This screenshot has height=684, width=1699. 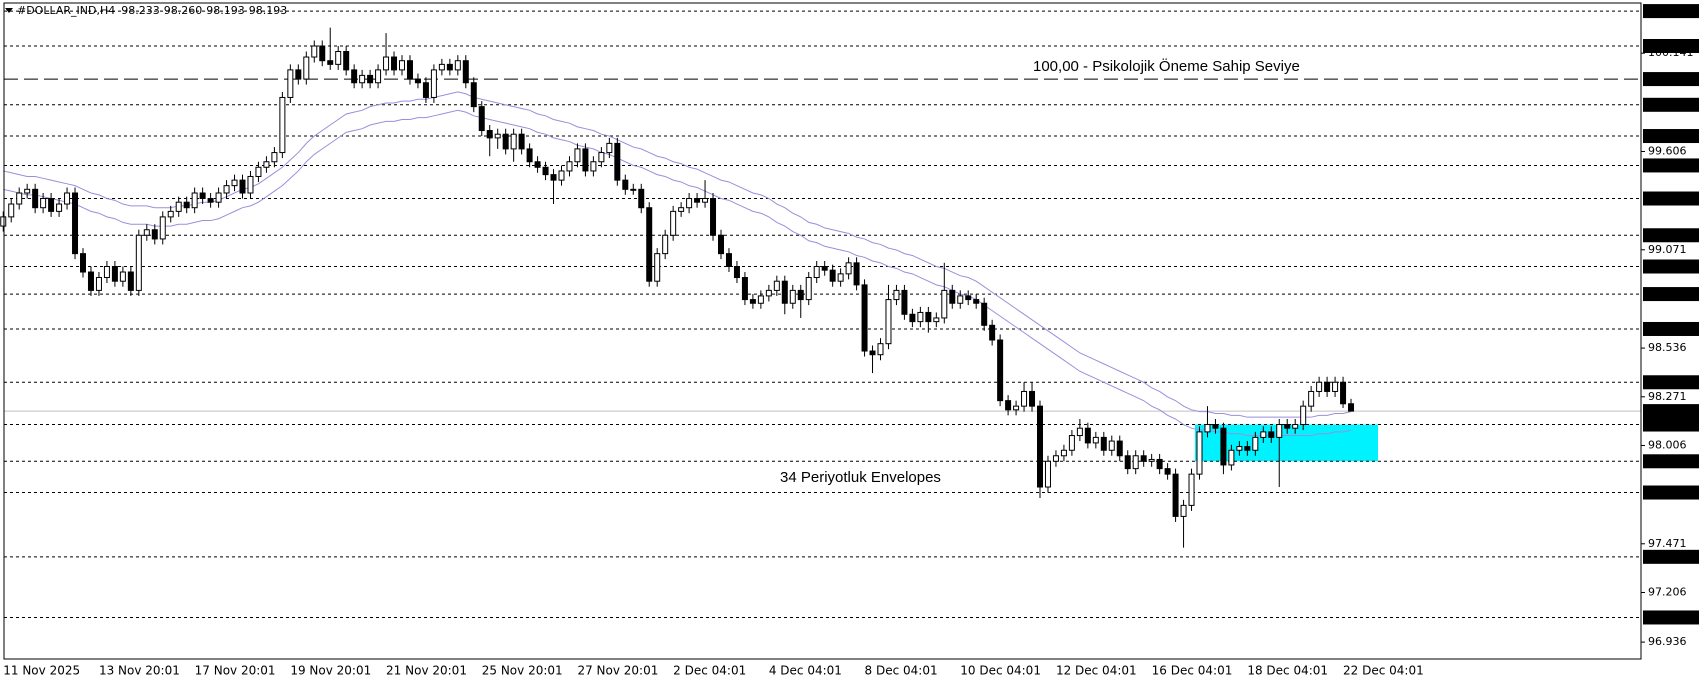 I want to click on x-tick-label: 2 Dec 04:01, so click(x=709, y=671).